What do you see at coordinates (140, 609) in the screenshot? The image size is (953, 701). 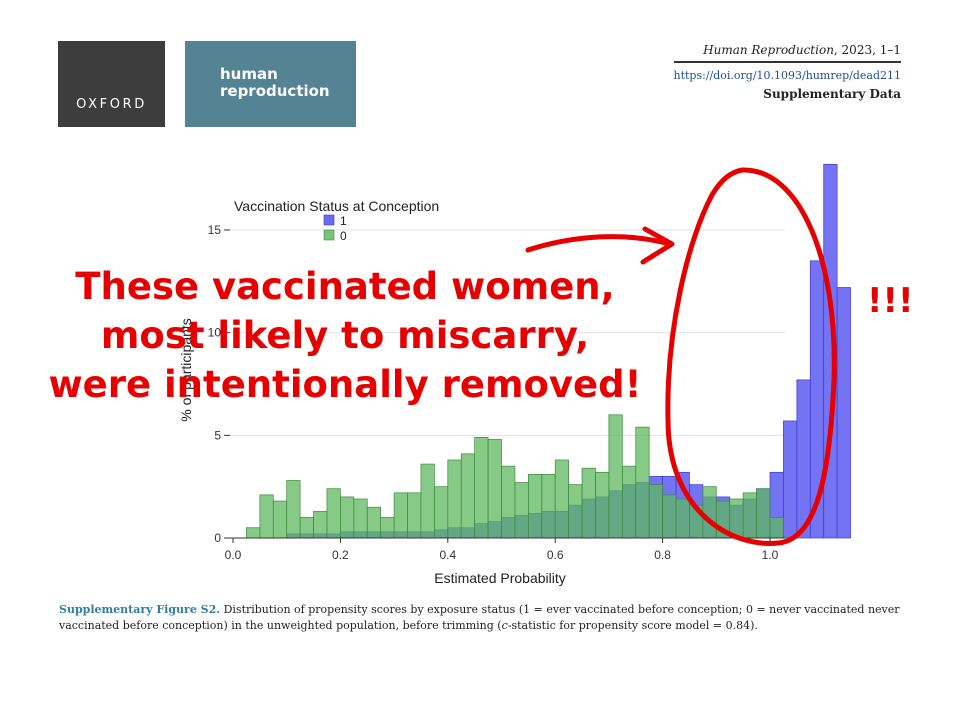 I see `caption-label: Supplementary Figure S2.` at bounding box center [140, 609].